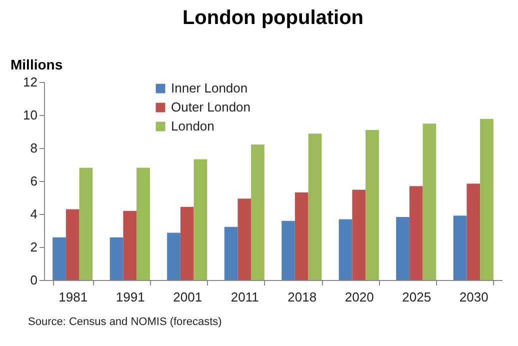  Describe the element at coordinates (34, 280) in the screenshot. I see `y-tick-label: 0` at that location.